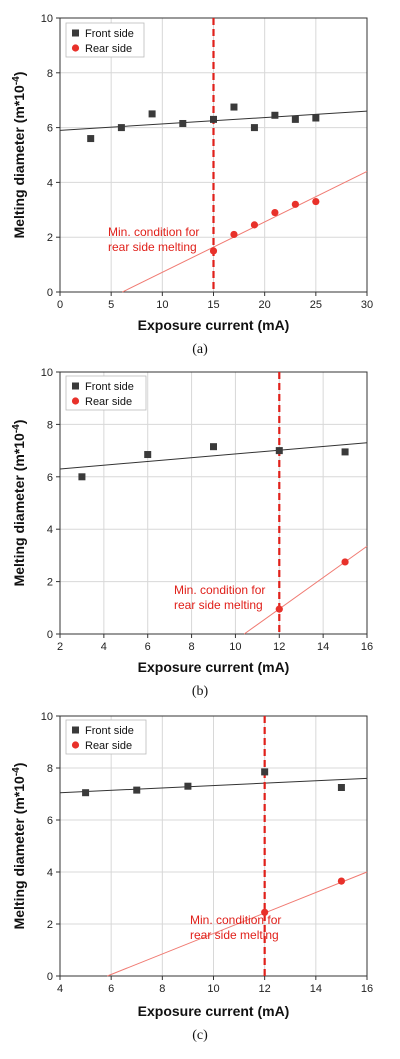 Image resolution: width=400 pixels, height=1059 pixels. I want to click on x-tick-label: 20, so click(265, 305).